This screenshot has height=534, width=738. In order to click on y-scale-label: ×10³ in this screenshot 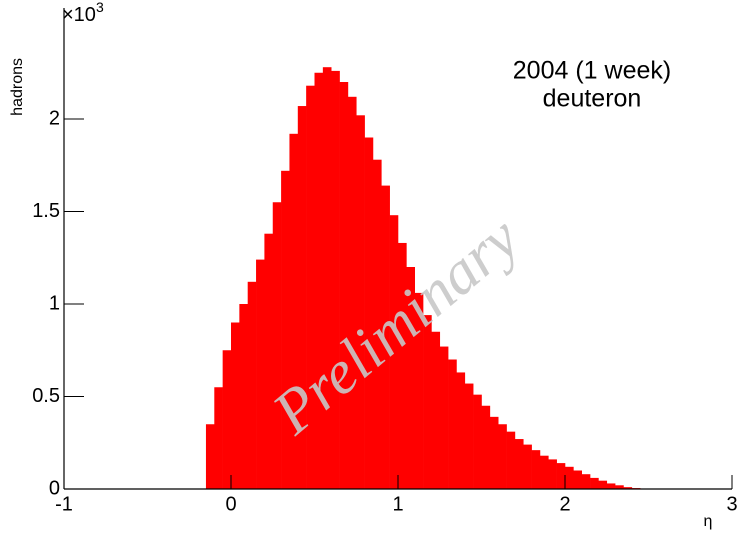, I will do `click(83, 13)`.